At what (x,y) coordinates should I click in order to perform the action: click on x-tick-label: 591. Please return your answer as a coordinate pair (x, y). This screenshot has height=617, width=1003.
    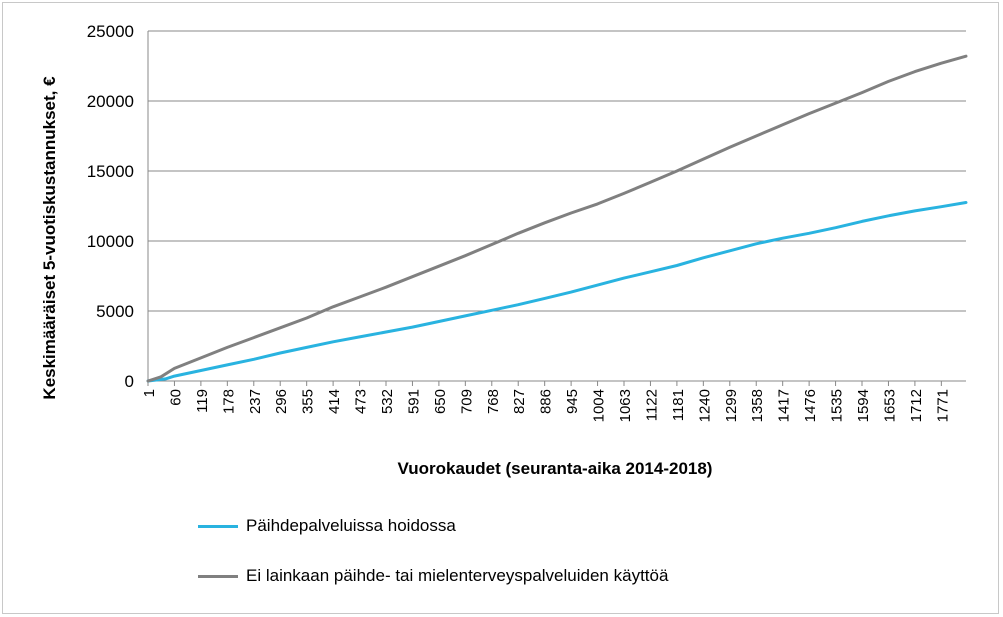
    Looking at the image, I should click on (413, 401).